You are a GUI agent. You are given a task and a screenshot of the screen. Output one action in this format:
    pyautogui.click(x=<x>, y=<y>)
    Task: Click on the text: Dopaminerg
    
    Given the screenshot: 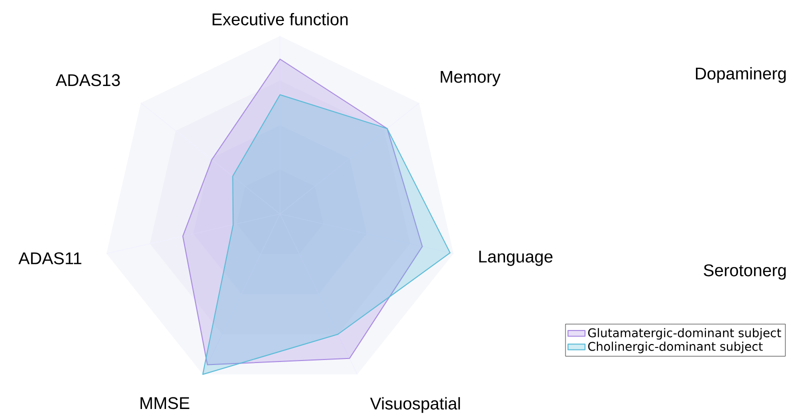 What is the action you would take?
    pyautogui.click(x=741, y=75)
    